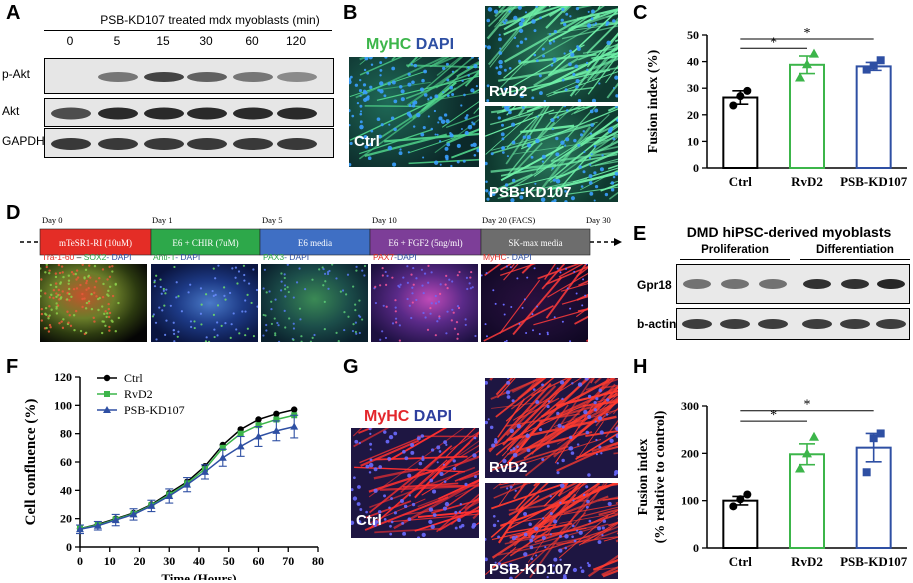 This screenshot has height=583, width=913. What do you see at coordinates (693, 115) in the screenshot?
I see `y-tick-label: 20` at bounding box center [693, 115].